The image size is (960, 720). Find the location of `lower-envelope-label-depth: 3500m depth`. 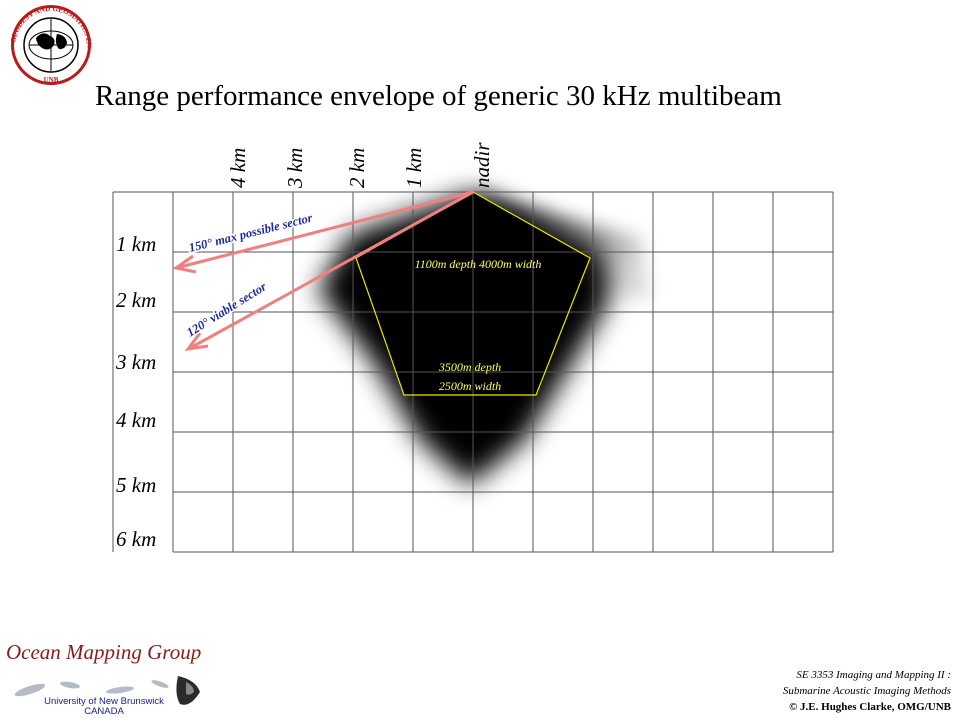

lower-envelope-label-depth: 3500m depth is located at coordinates (469, 367).